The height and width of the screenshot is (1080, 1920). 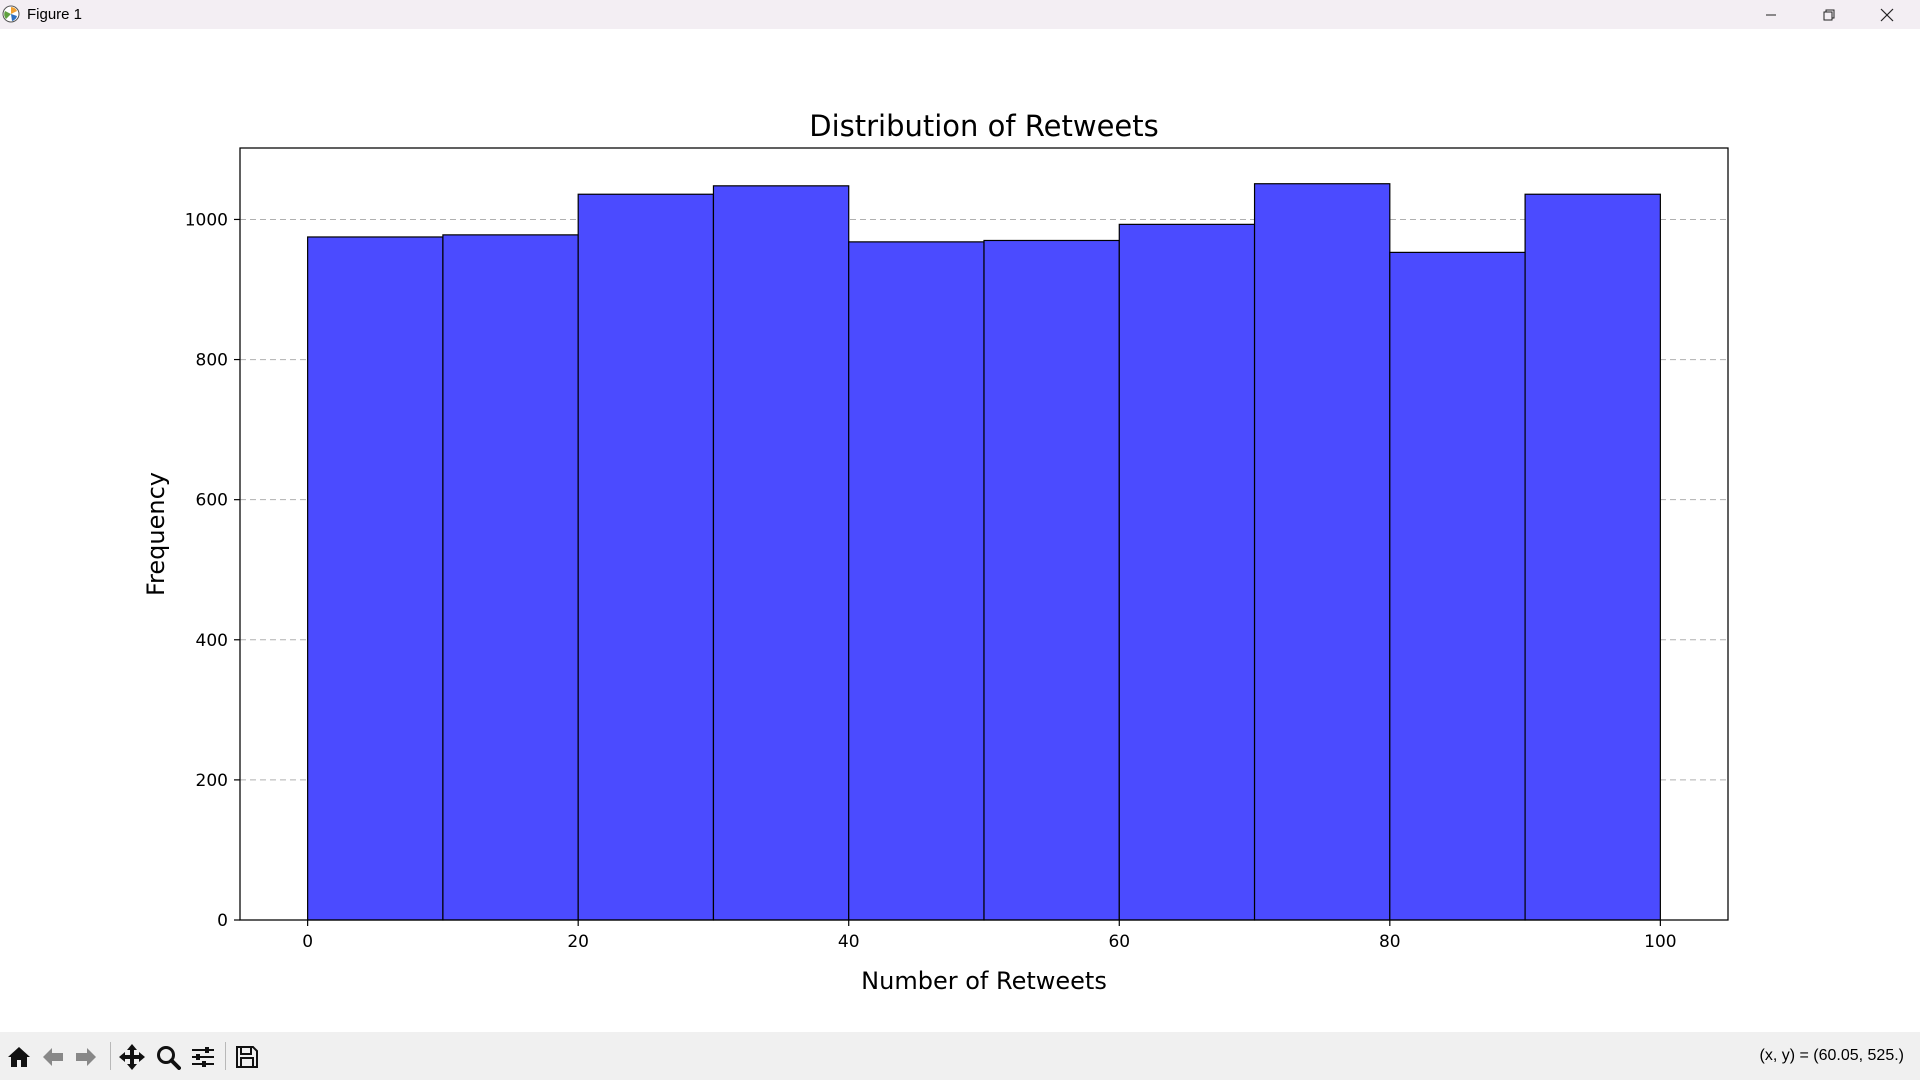 I want to click on forward-icon, so click(x=86, y=1057).